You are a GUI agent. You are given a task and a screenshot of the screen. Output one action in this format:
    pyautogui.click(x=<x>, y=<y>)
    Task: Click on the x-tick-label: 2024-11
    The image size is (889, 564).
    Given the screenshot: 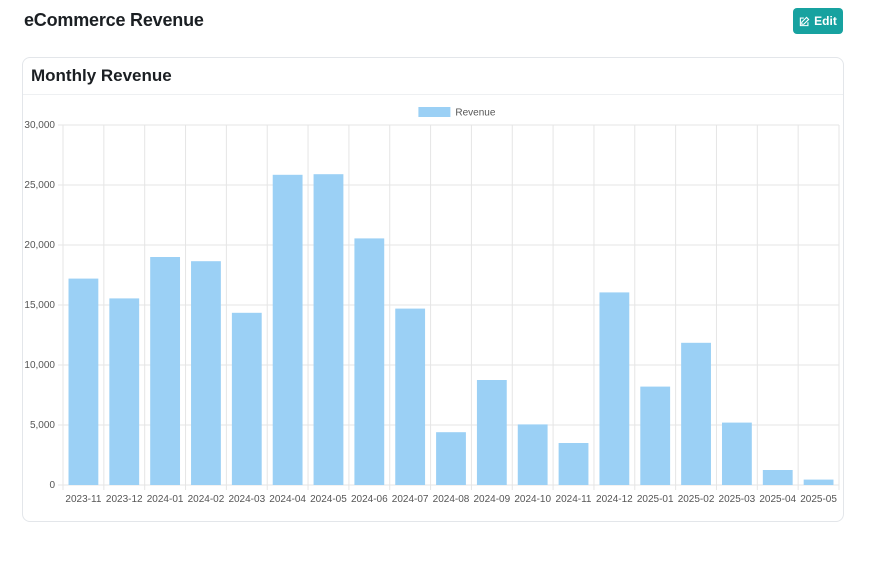 What is the action you would take?
    pyautogui.click(x=574, y=499)
    